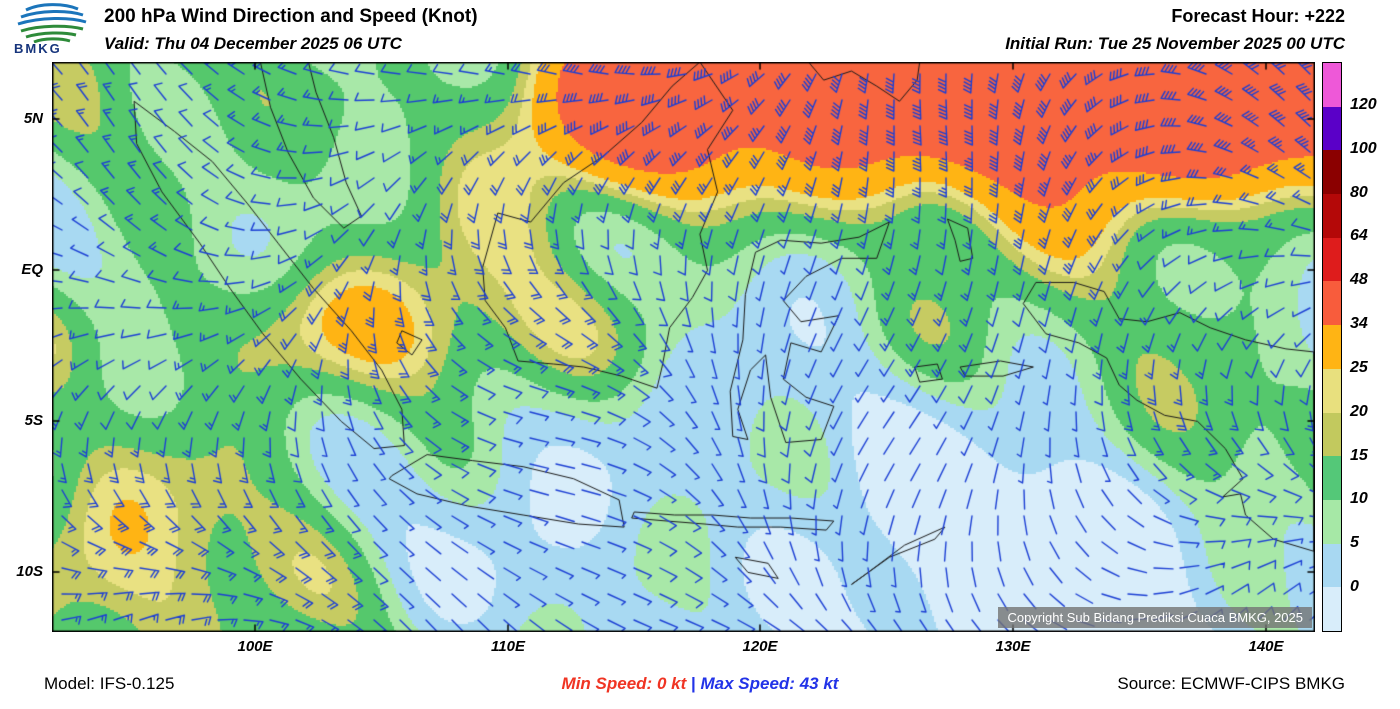  Describe the element at coordinates (1354, 543) in the screenshot. I see `legend-tick-label: 5` at that location.